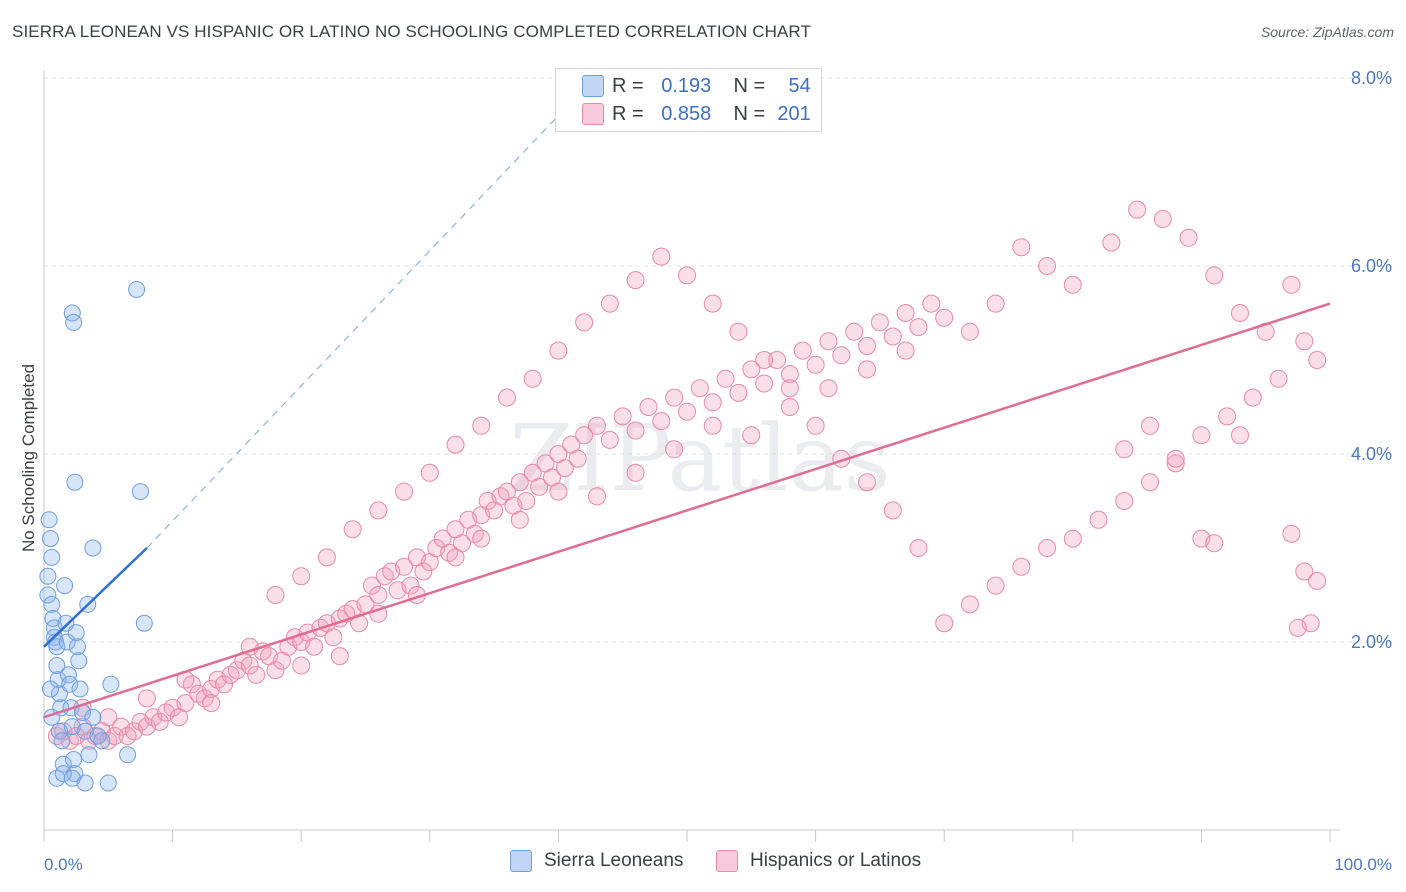  What do you see at coordinates (1371, 360) in the screenshot?
I see `y-tick-labels: 2.0% 4.0% 6.0% 8.0%` at bounding box center [1371, 360].